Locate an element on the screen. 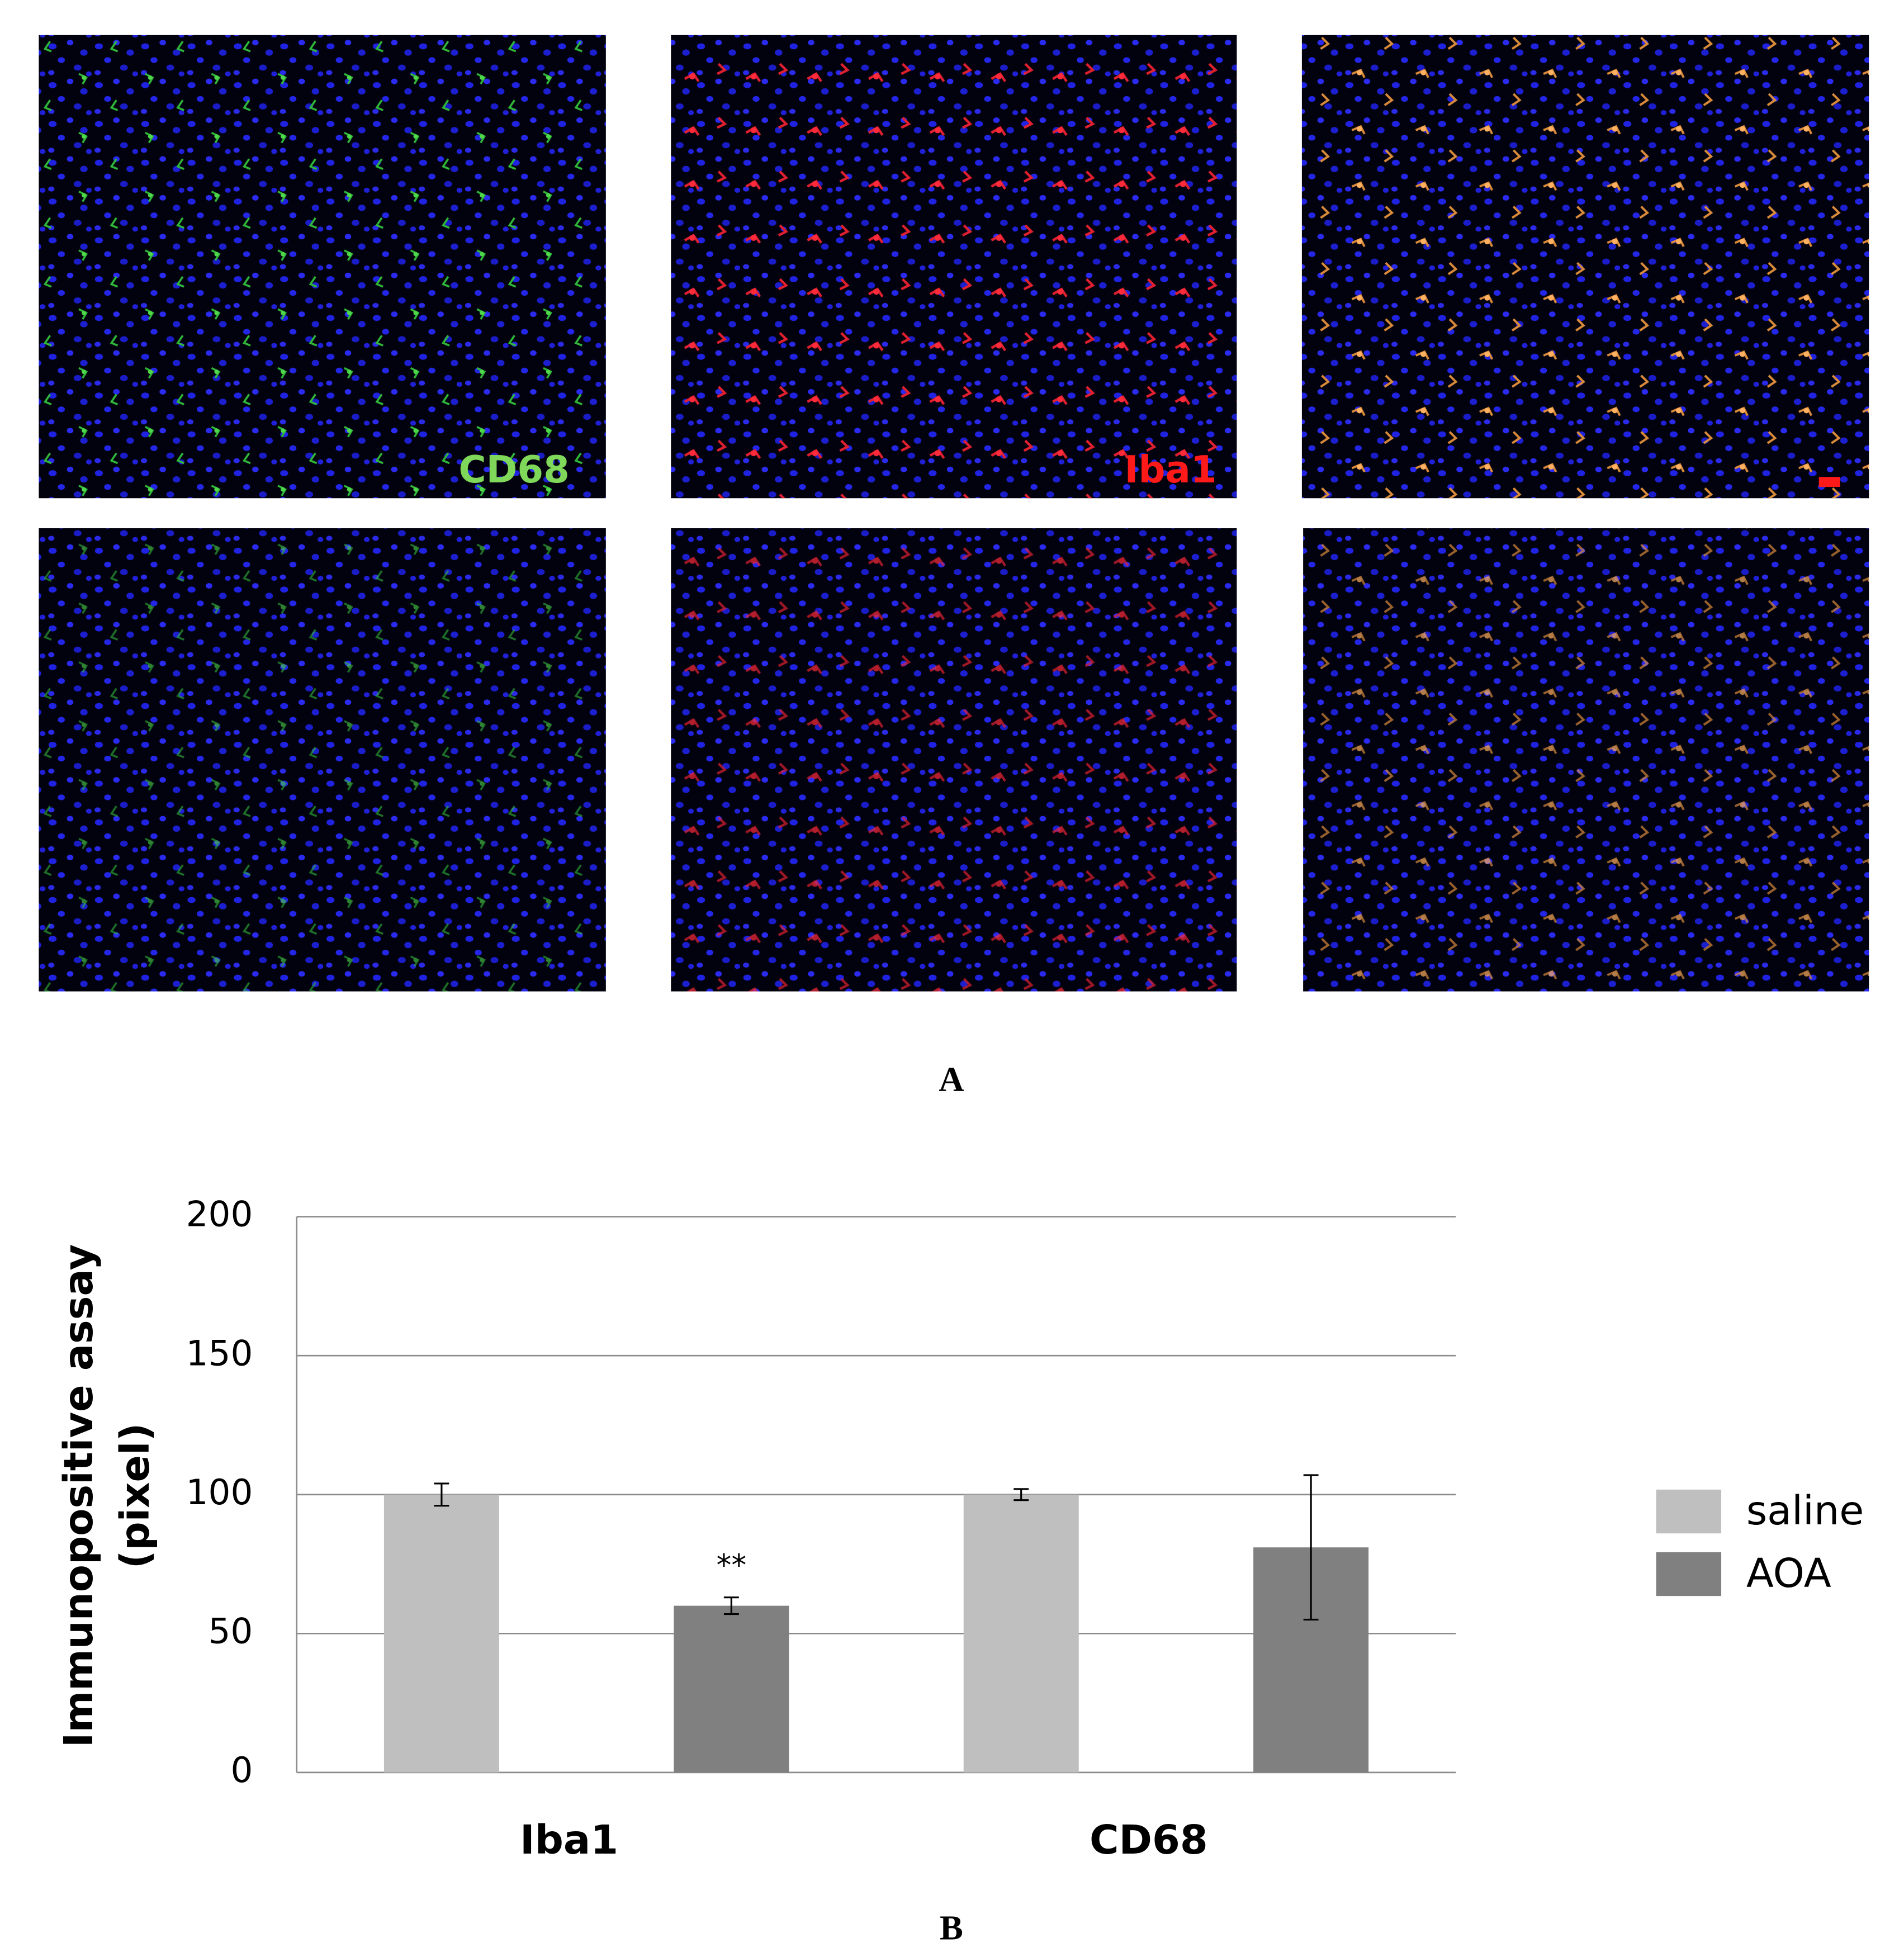 The image size is (1904, 1957). y-tick-label: 50 is located at coordinates (231, 1630).